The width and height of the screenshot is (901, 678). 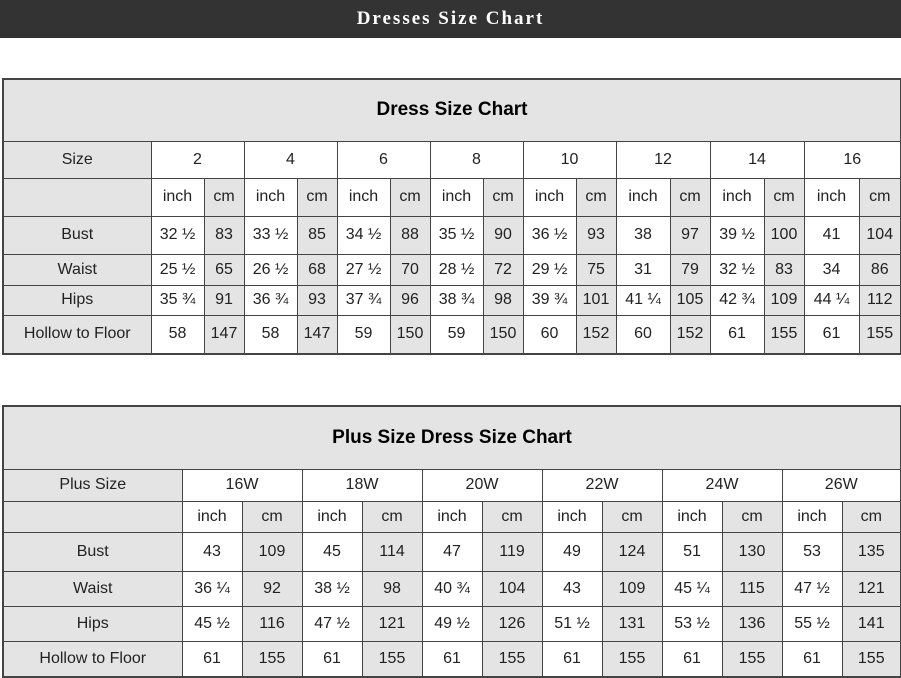 What do you see at coordinates (784, 269) in the screenshot?
I see `cm-value: 83` at bounding box center [784, 269].